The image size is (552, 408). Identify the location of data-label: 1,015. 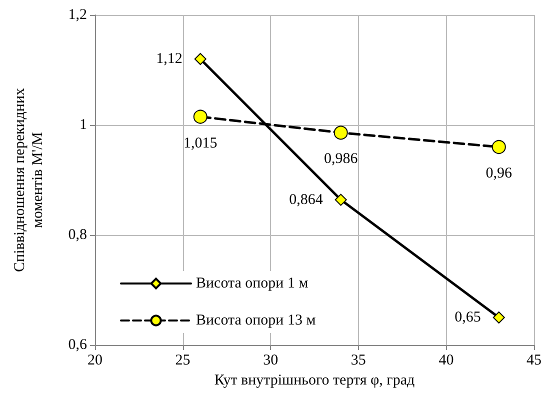
(200, 143).